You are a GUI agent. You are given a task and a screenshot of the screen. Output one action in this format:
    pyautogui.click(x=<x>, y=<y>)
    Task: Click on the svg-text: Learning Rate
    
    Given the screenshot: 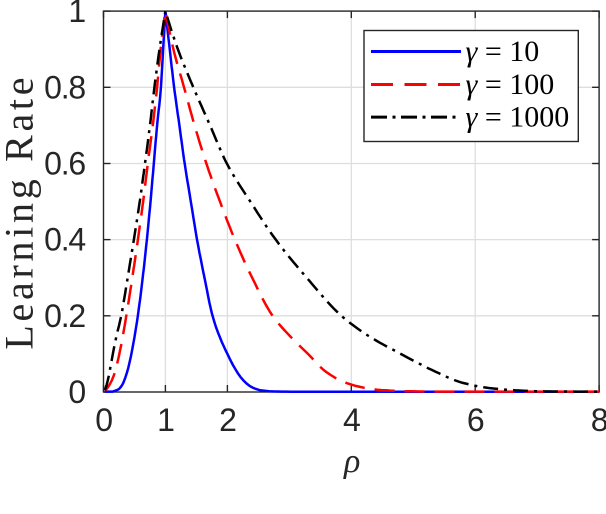 What is the action you would take?
    pyautogui.click(x=20, y=212)
    